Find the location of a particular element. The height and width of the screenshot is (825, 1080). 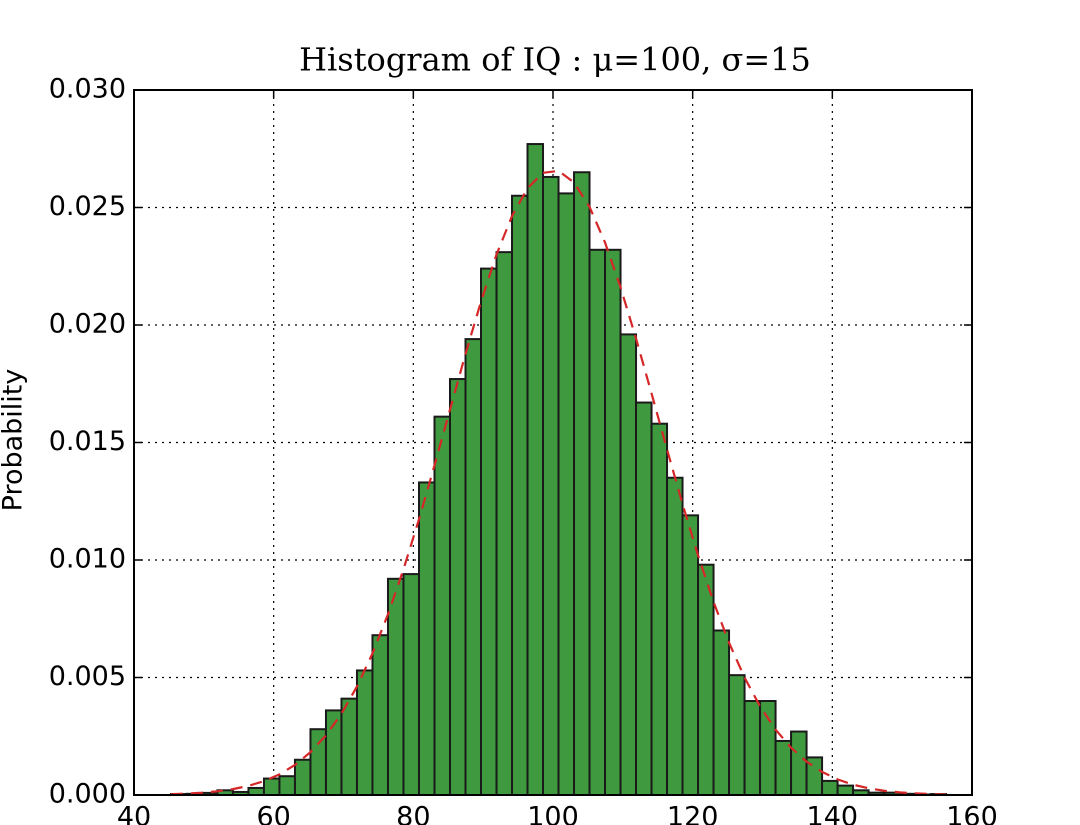

x-tick-label: 60 is located at coordinates (273, 813).